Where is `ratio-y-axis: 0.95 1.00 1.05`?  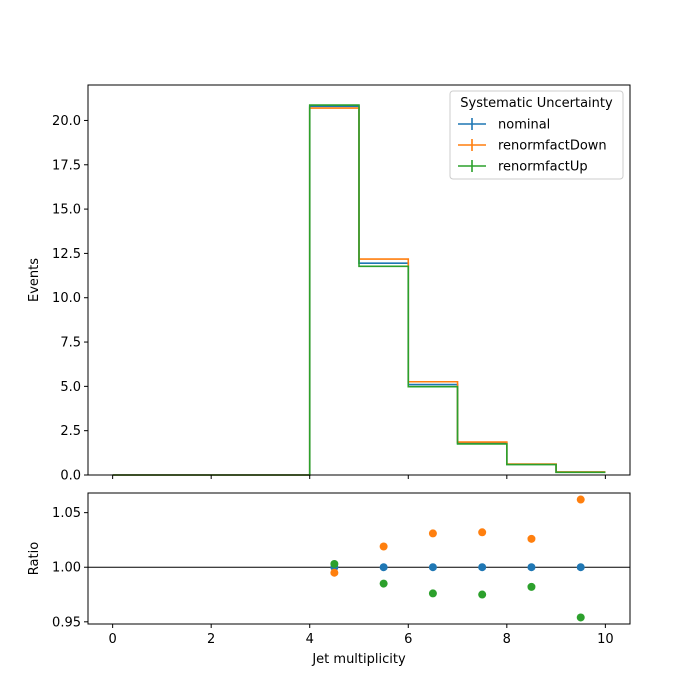 ratio-y-axis: 0.95 1.00 1.05 is located at coordinates (70, 568).